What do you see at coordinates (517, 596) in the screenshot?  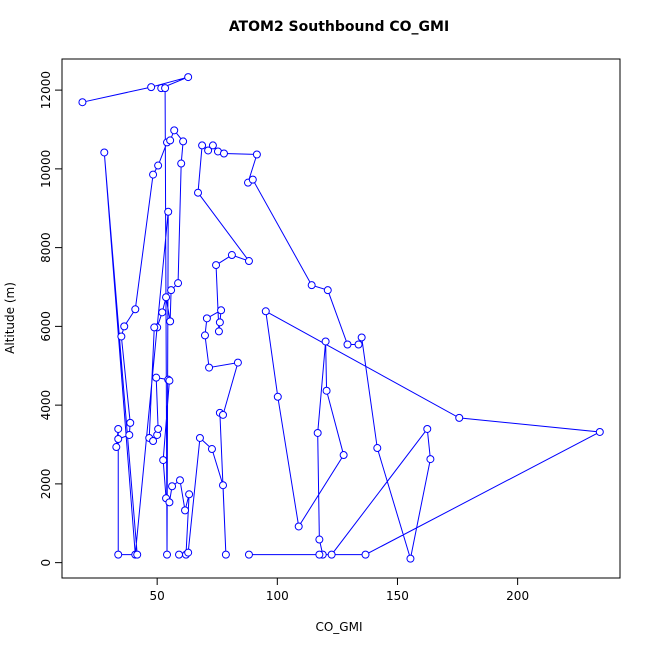 I see `x-tick-label: 200` at bounding box center [517, 596].